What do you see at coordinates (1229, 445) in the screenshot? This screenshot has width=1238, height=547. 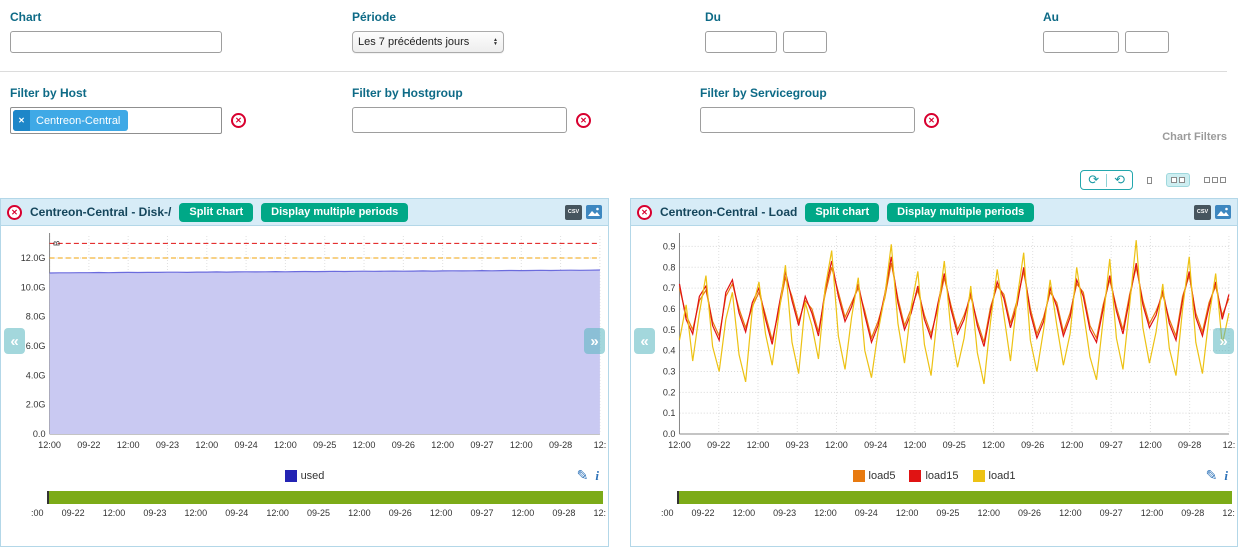 I see `svg-text: 12:` at bounding box center [1229, 445].